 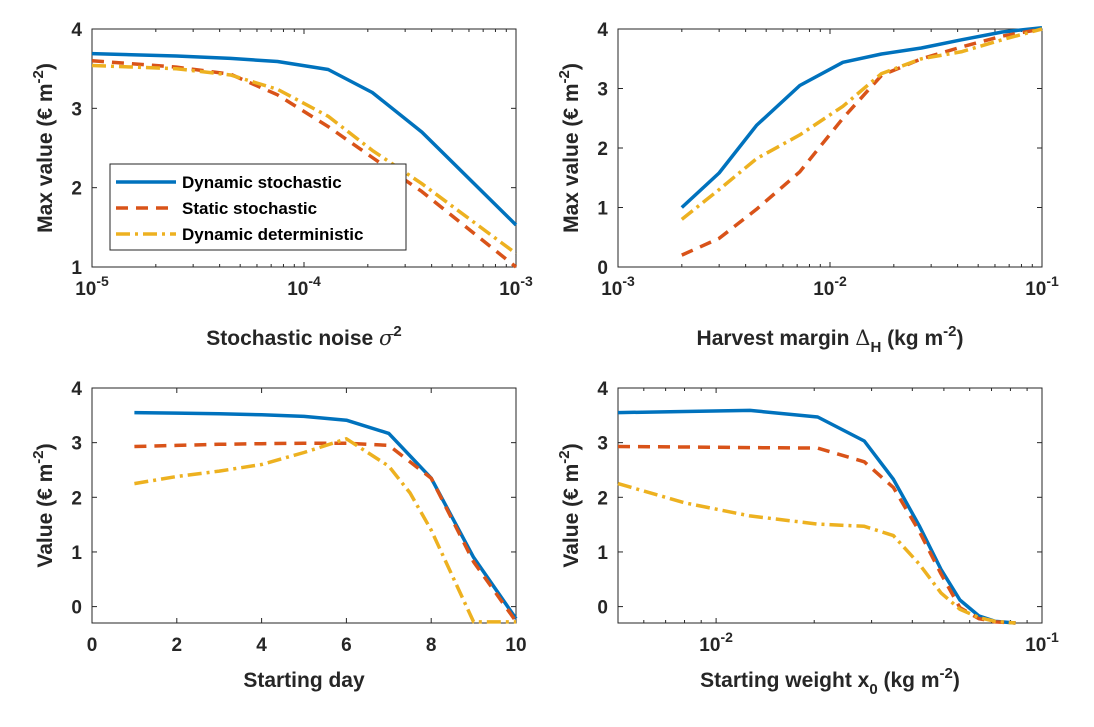 I want to click on x-axis-label: Stochastic noise σ2, so click(x=303, y=336).